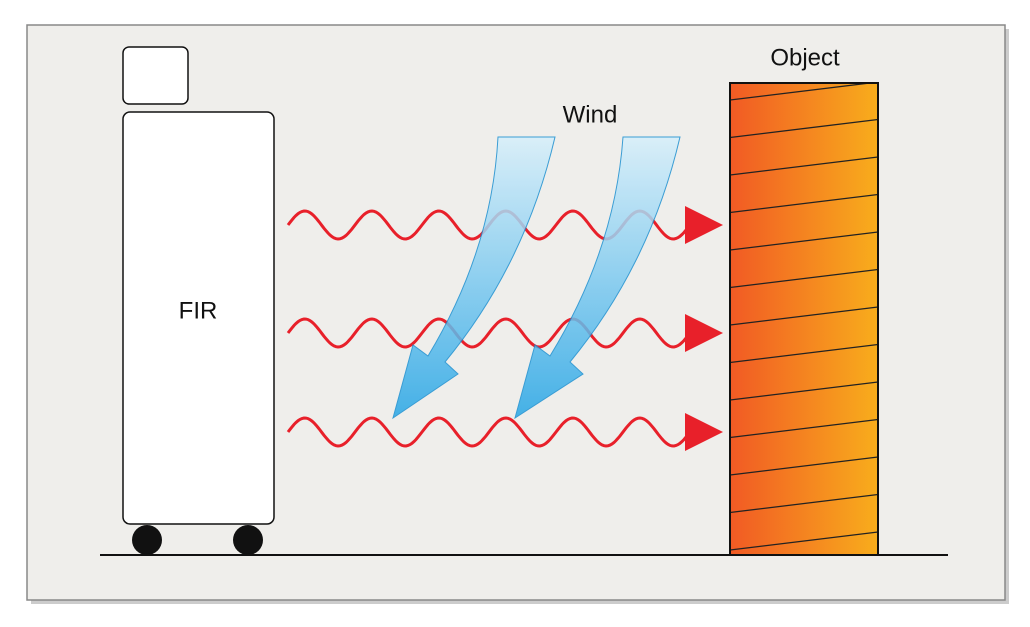 This screenshot has height=627, width=1030. Describe the element at coordinates (198, 310) in the screenshot. I see `heater-label: FIR` at that location.